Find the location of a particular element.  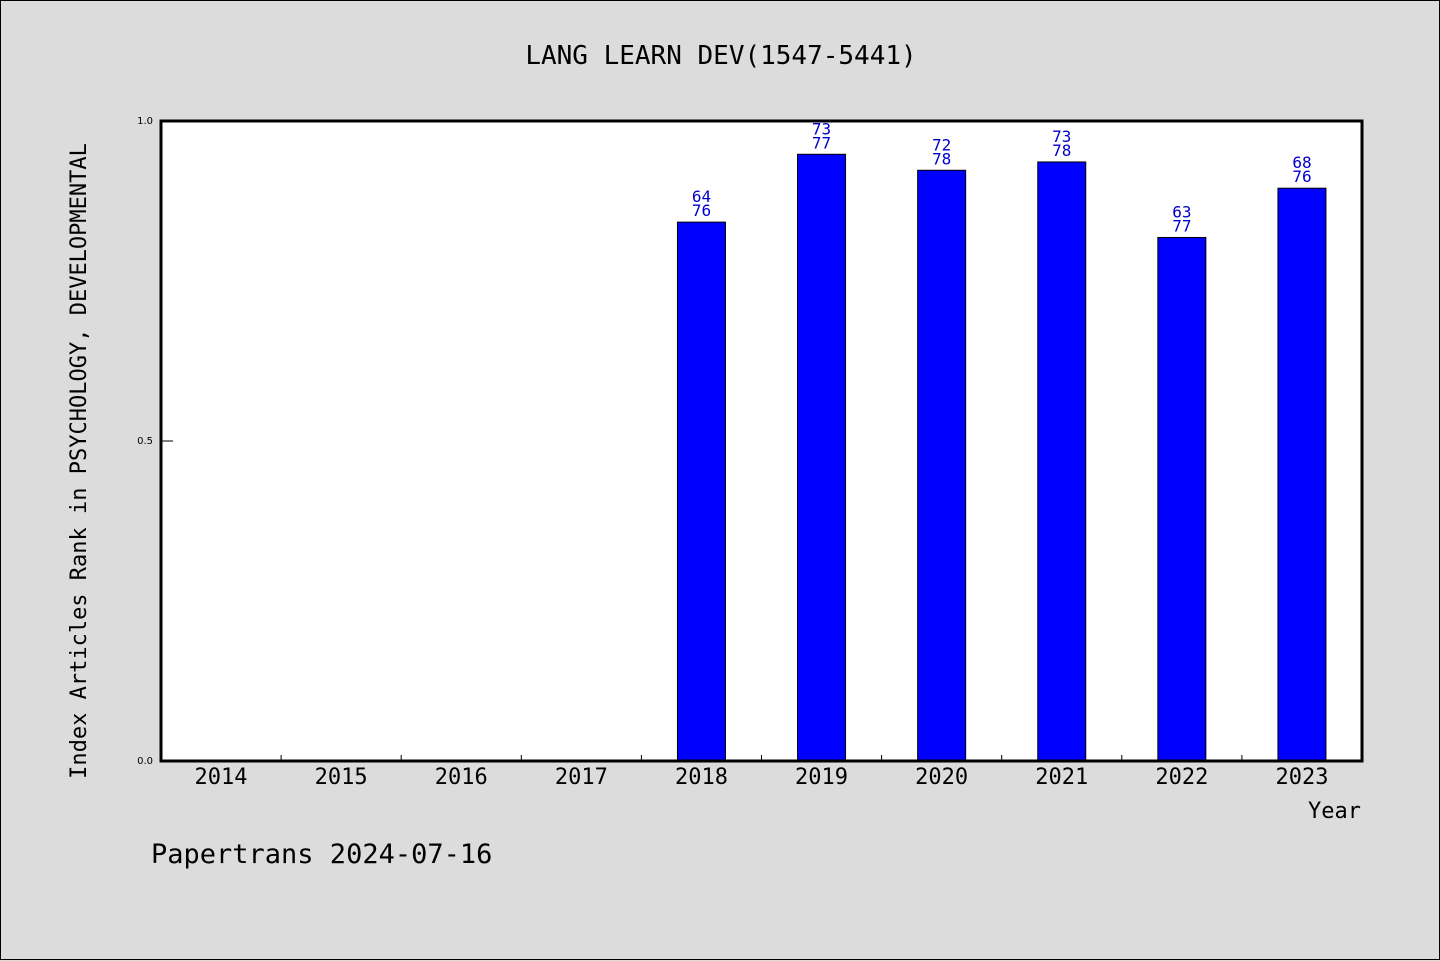

y-ticks-group: 0.0 0.5 1.0 is located at coordinates (155, 441).